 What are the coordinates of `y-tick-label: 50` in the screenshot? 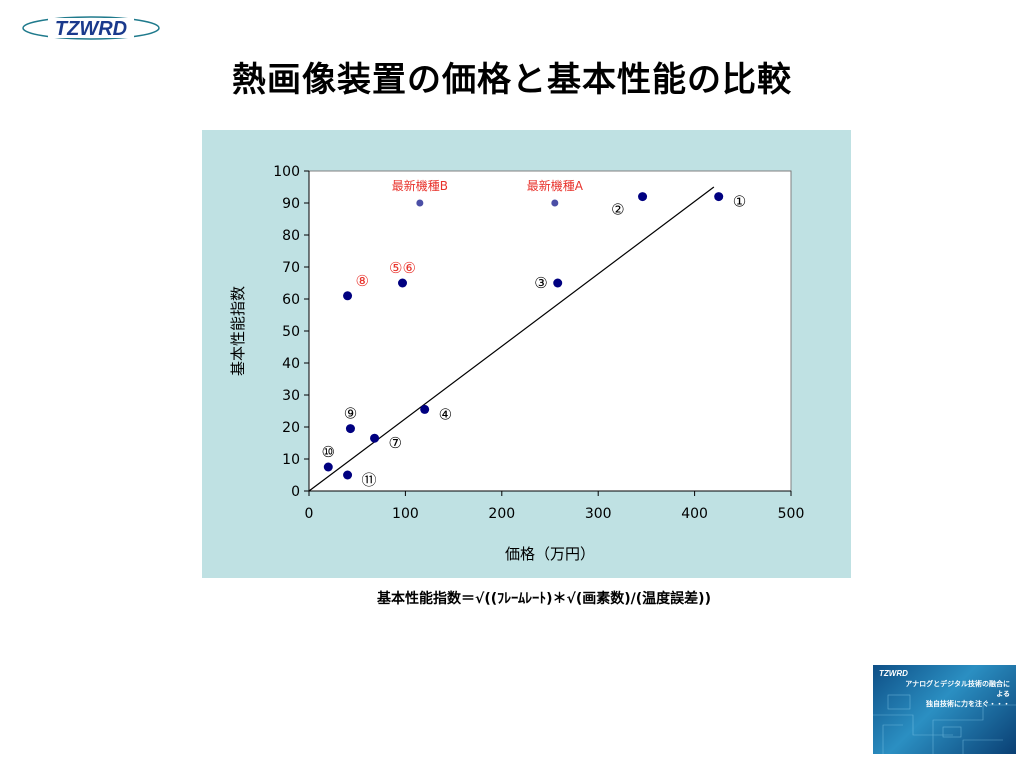 It's located at (291, 332).